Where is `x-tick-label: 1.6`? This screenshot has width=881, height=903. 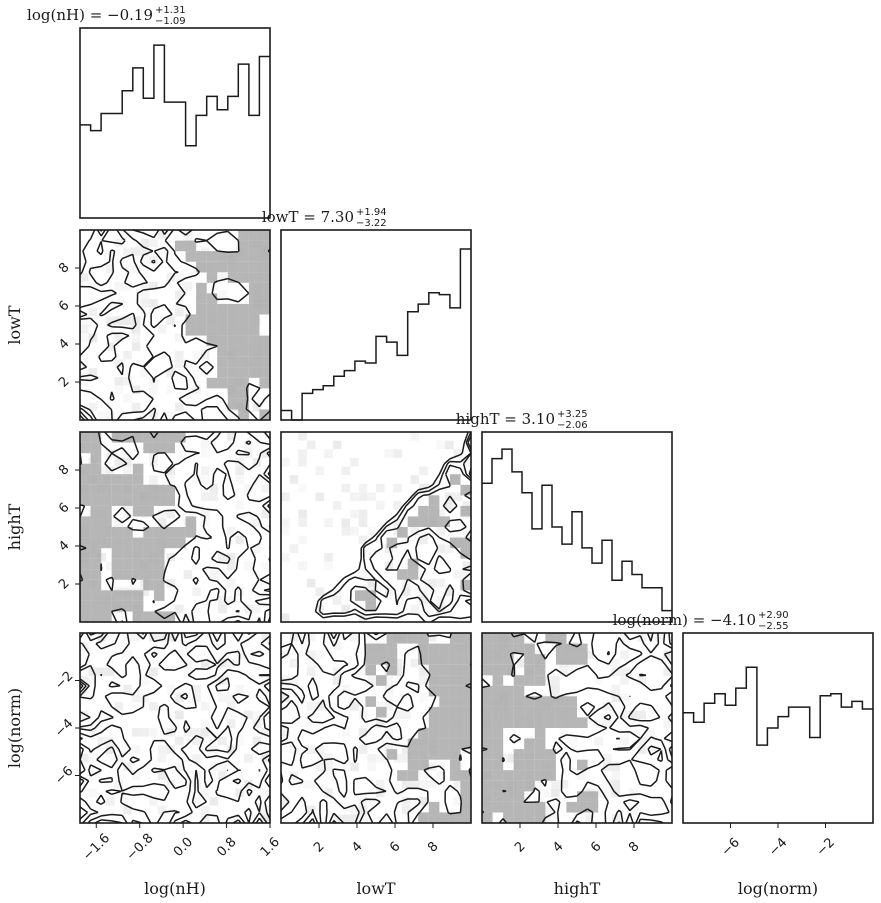
x-tick-label: 1.6 is located at coordinates (270, 847).